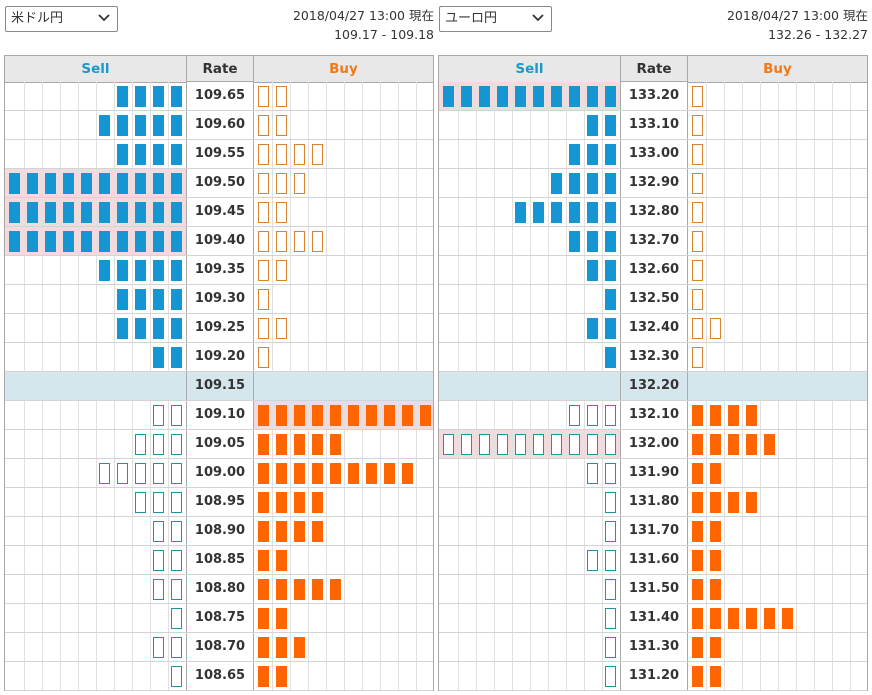 Image resolution: width=872 pixels, height=695 pixels. What do you see at coordinates (653, 589) in the screenshot?
I see `rate-row: 131.50` at bounding box center [653, 589].